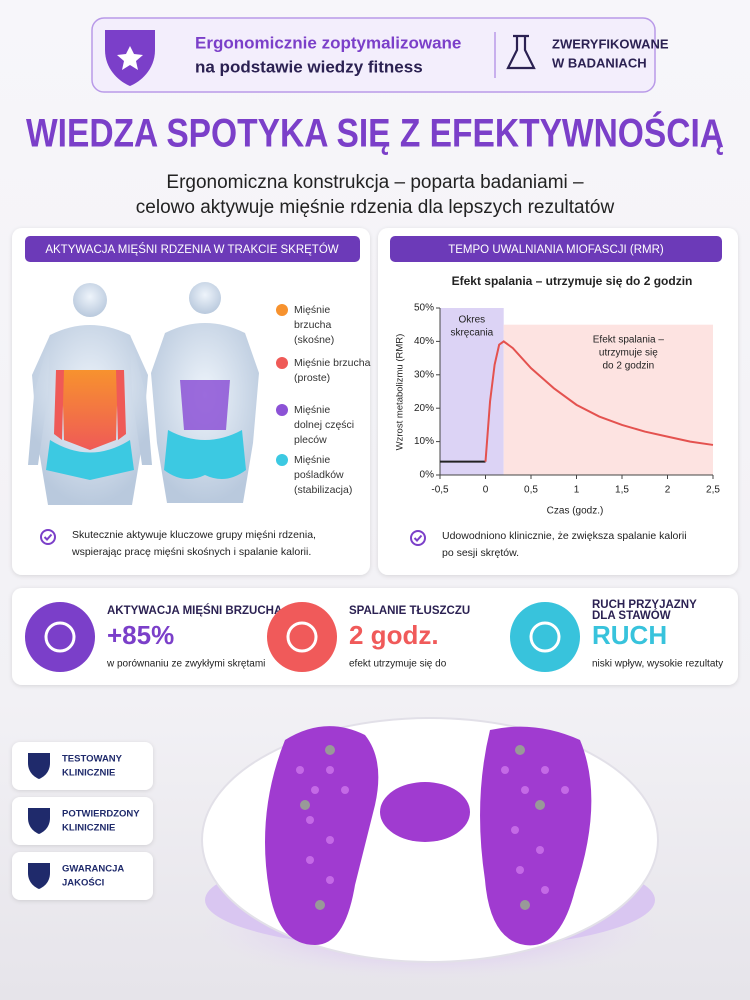  Describe the element at coordinates (83, 883) in the screenshot. I see `badge-text: JAKOŚCI` at that location.